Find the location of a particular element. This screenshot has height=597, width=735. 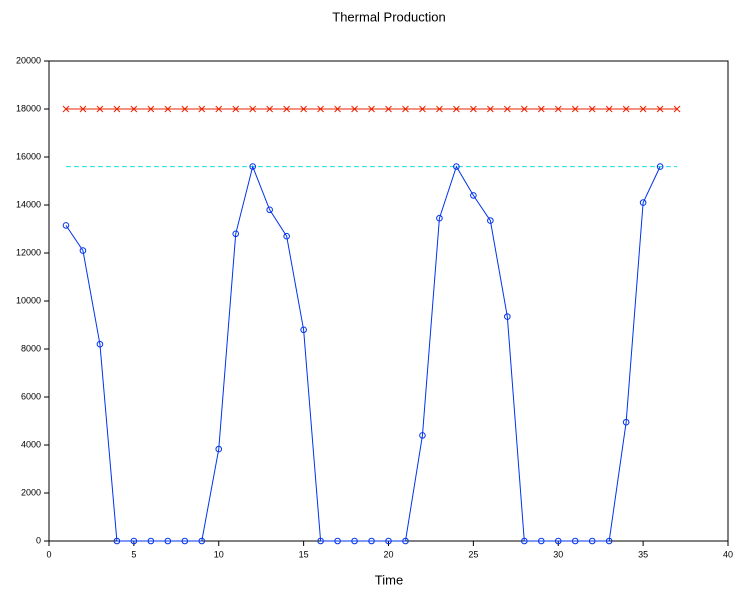

y-tick-label: 2000 is located at coordinates (31, 492).